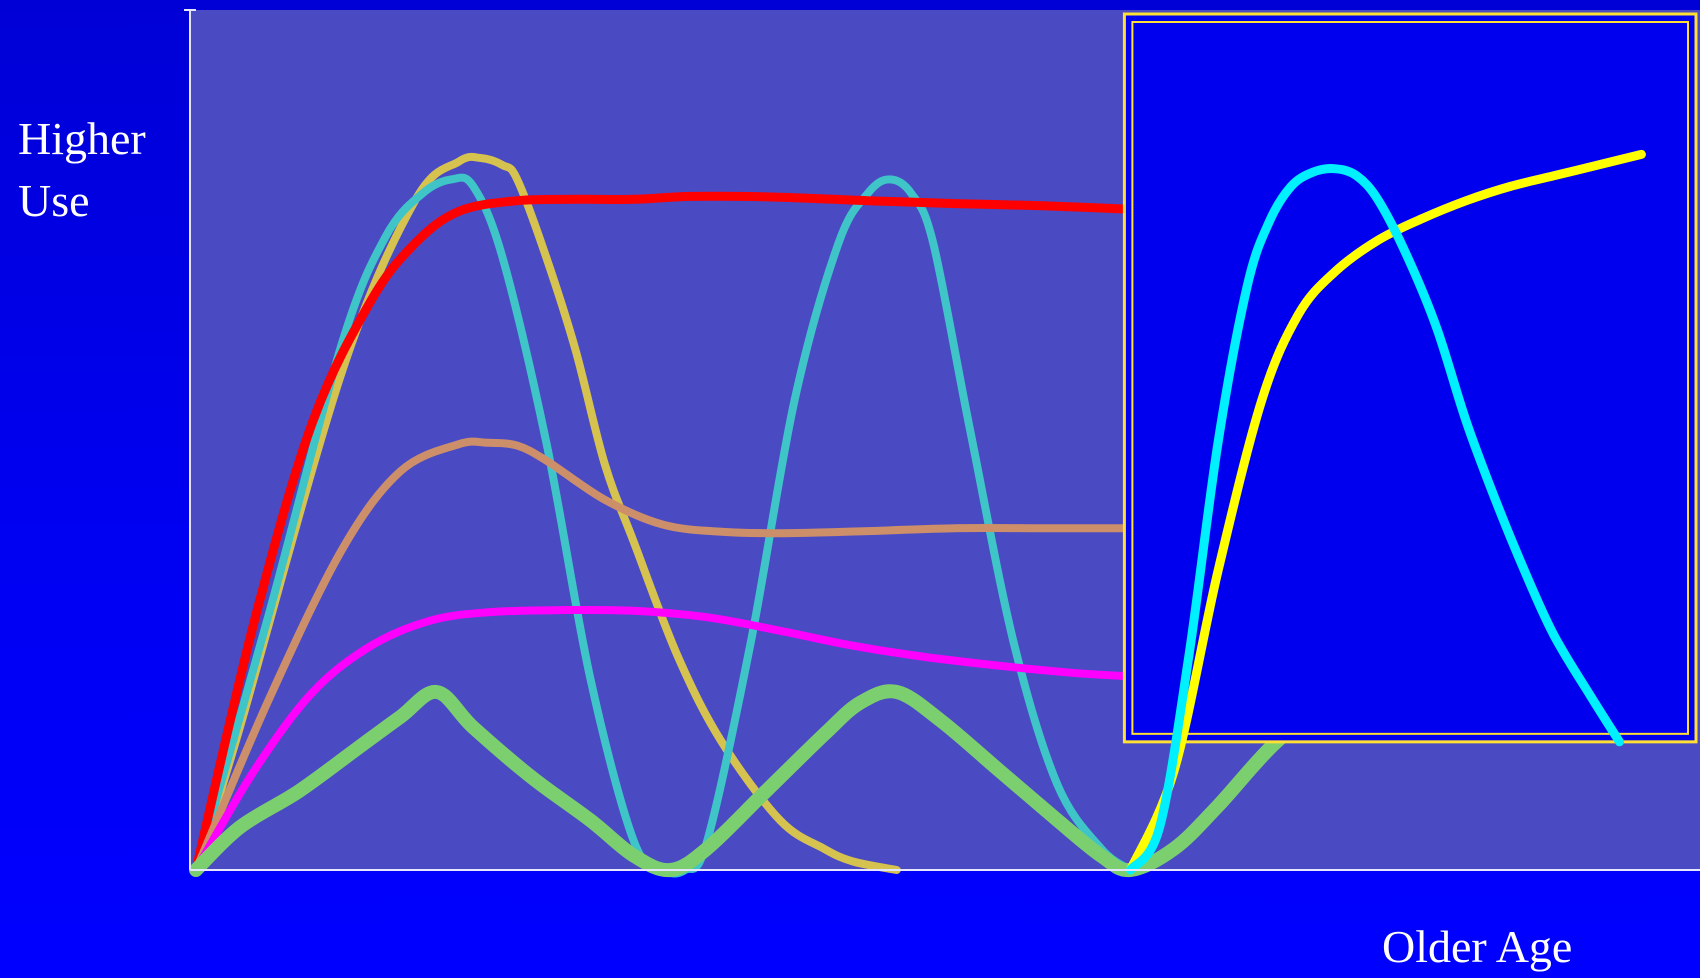  What do you see at coordinates (82, 138) in the screenshot?
I see `y-axis-label-line-1: Higher` at bounding box center [82, 138].